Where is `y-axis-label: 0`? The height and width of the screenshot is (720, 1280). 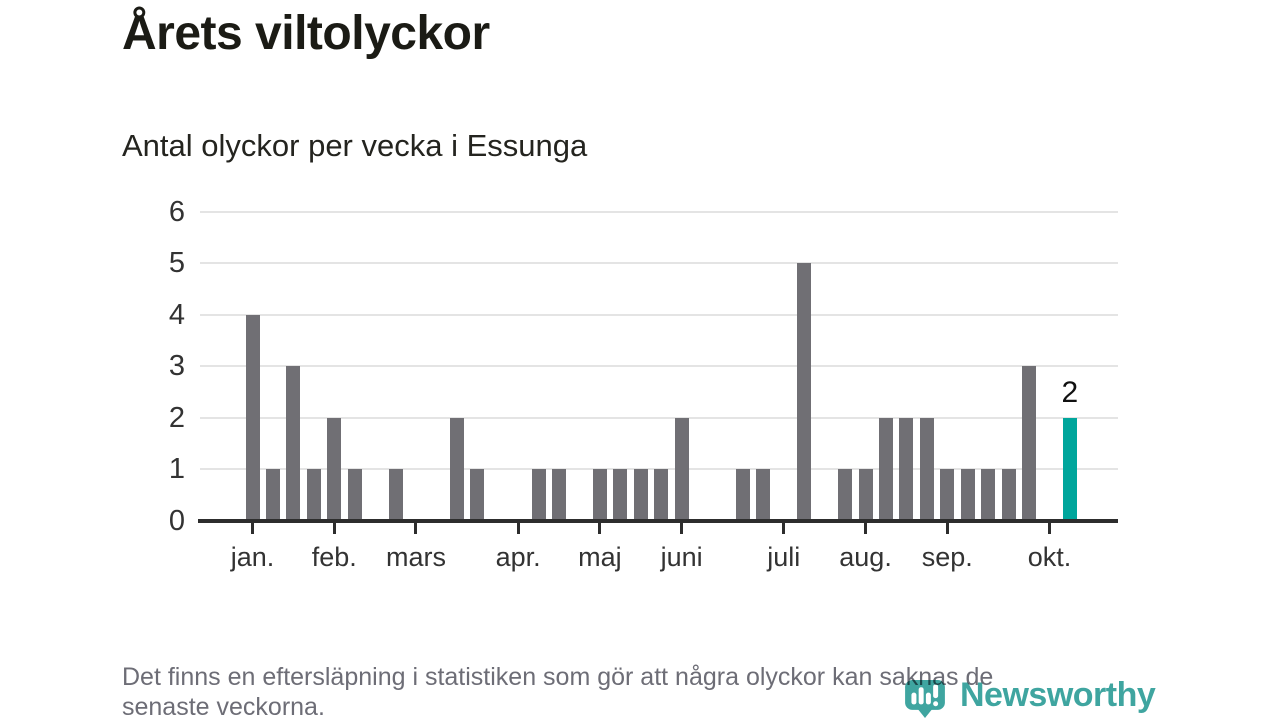 y-axis-label: 0 is located at coordinates (176, 520).